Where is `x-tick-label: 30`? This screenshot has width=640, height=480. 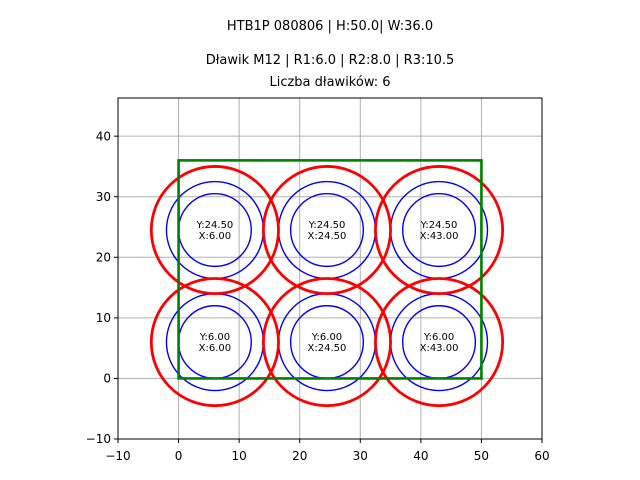 x-tick-label: 30 is located at coordinates (360, 456).